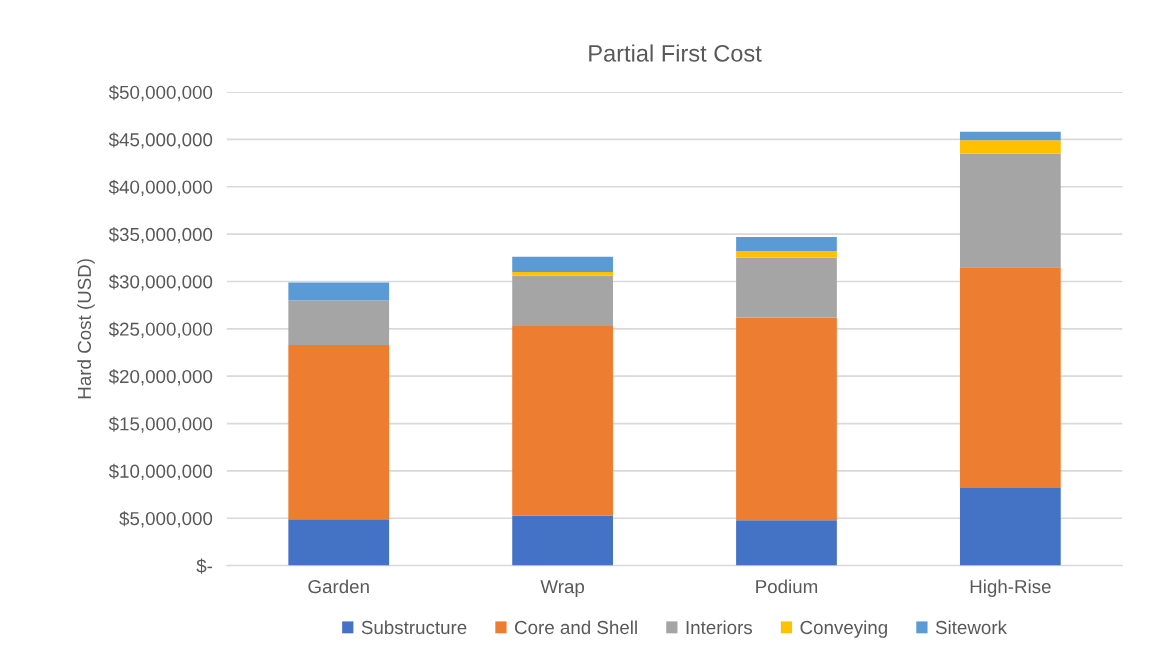  Describe the element at coordinates (160, 235) in the screenshot. I see `y-tick-label: $35,000,000` at that location.